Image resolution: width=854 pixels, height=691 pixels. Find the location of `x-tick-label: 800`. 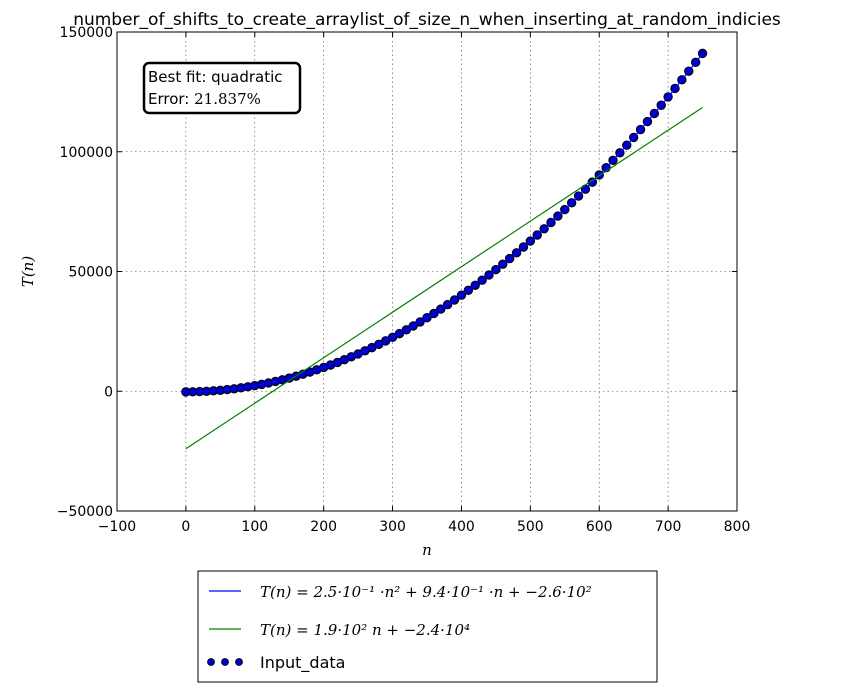

x-tick-label: 800 is located at coordinates (737, 527).